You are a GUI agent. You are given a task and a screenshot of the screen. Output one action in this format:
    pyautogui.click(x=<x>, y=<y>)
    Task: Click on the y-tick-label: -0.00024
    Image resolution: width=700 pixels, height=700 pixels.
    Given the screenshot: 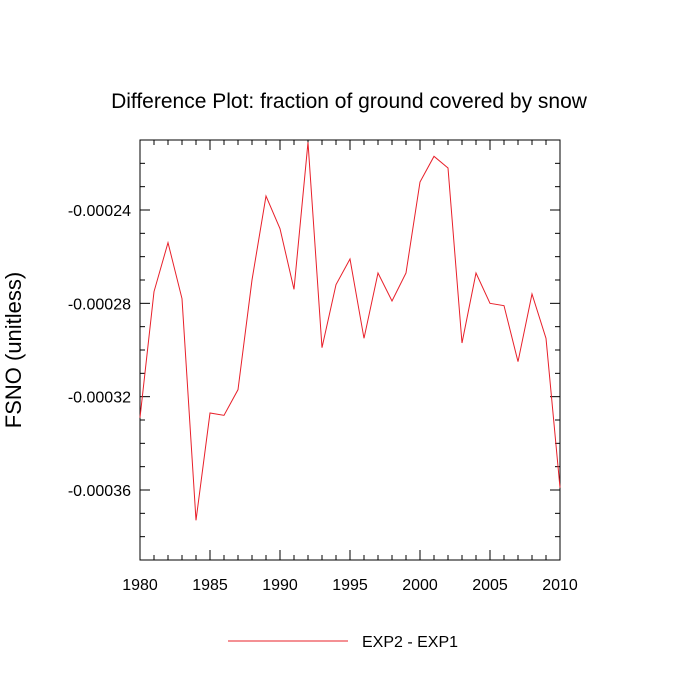 What is the action you would take?
    pyautogui.click(x=99, y=211)
    